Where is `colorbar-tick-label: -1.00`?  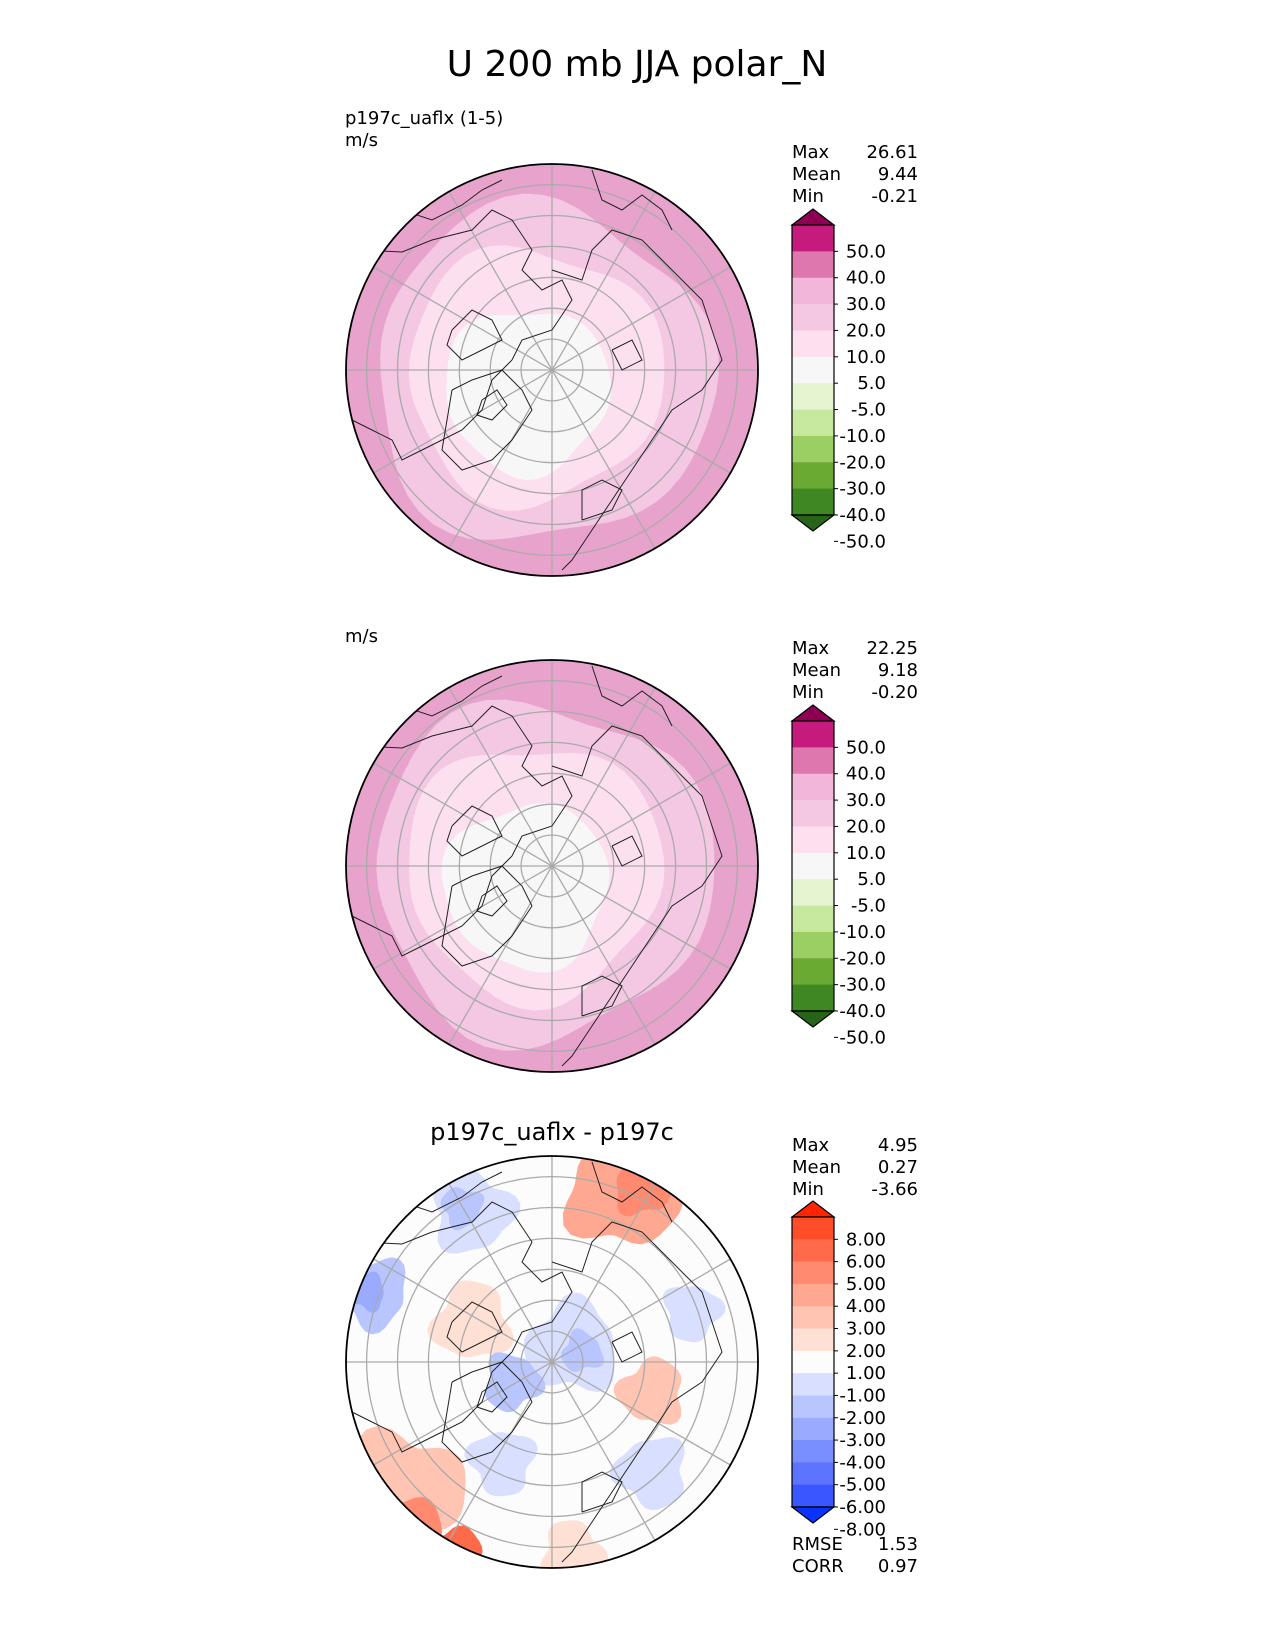
colorbar-tick-label: -1.00 is located at coordinates (862, 1395).